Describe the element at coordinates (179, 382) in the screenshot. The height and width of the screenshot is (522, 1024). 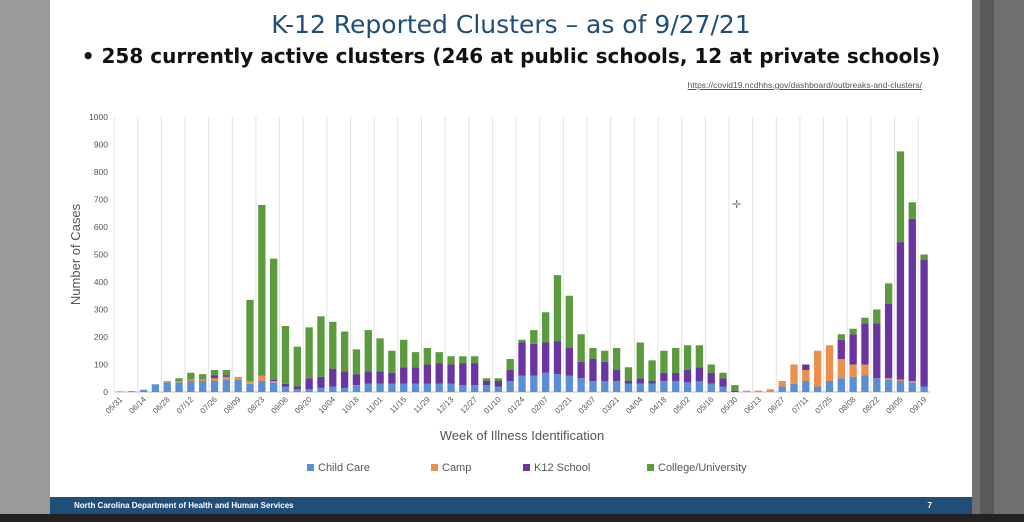
I see `bar-segment: 07/05 Camp: 5` at that location.